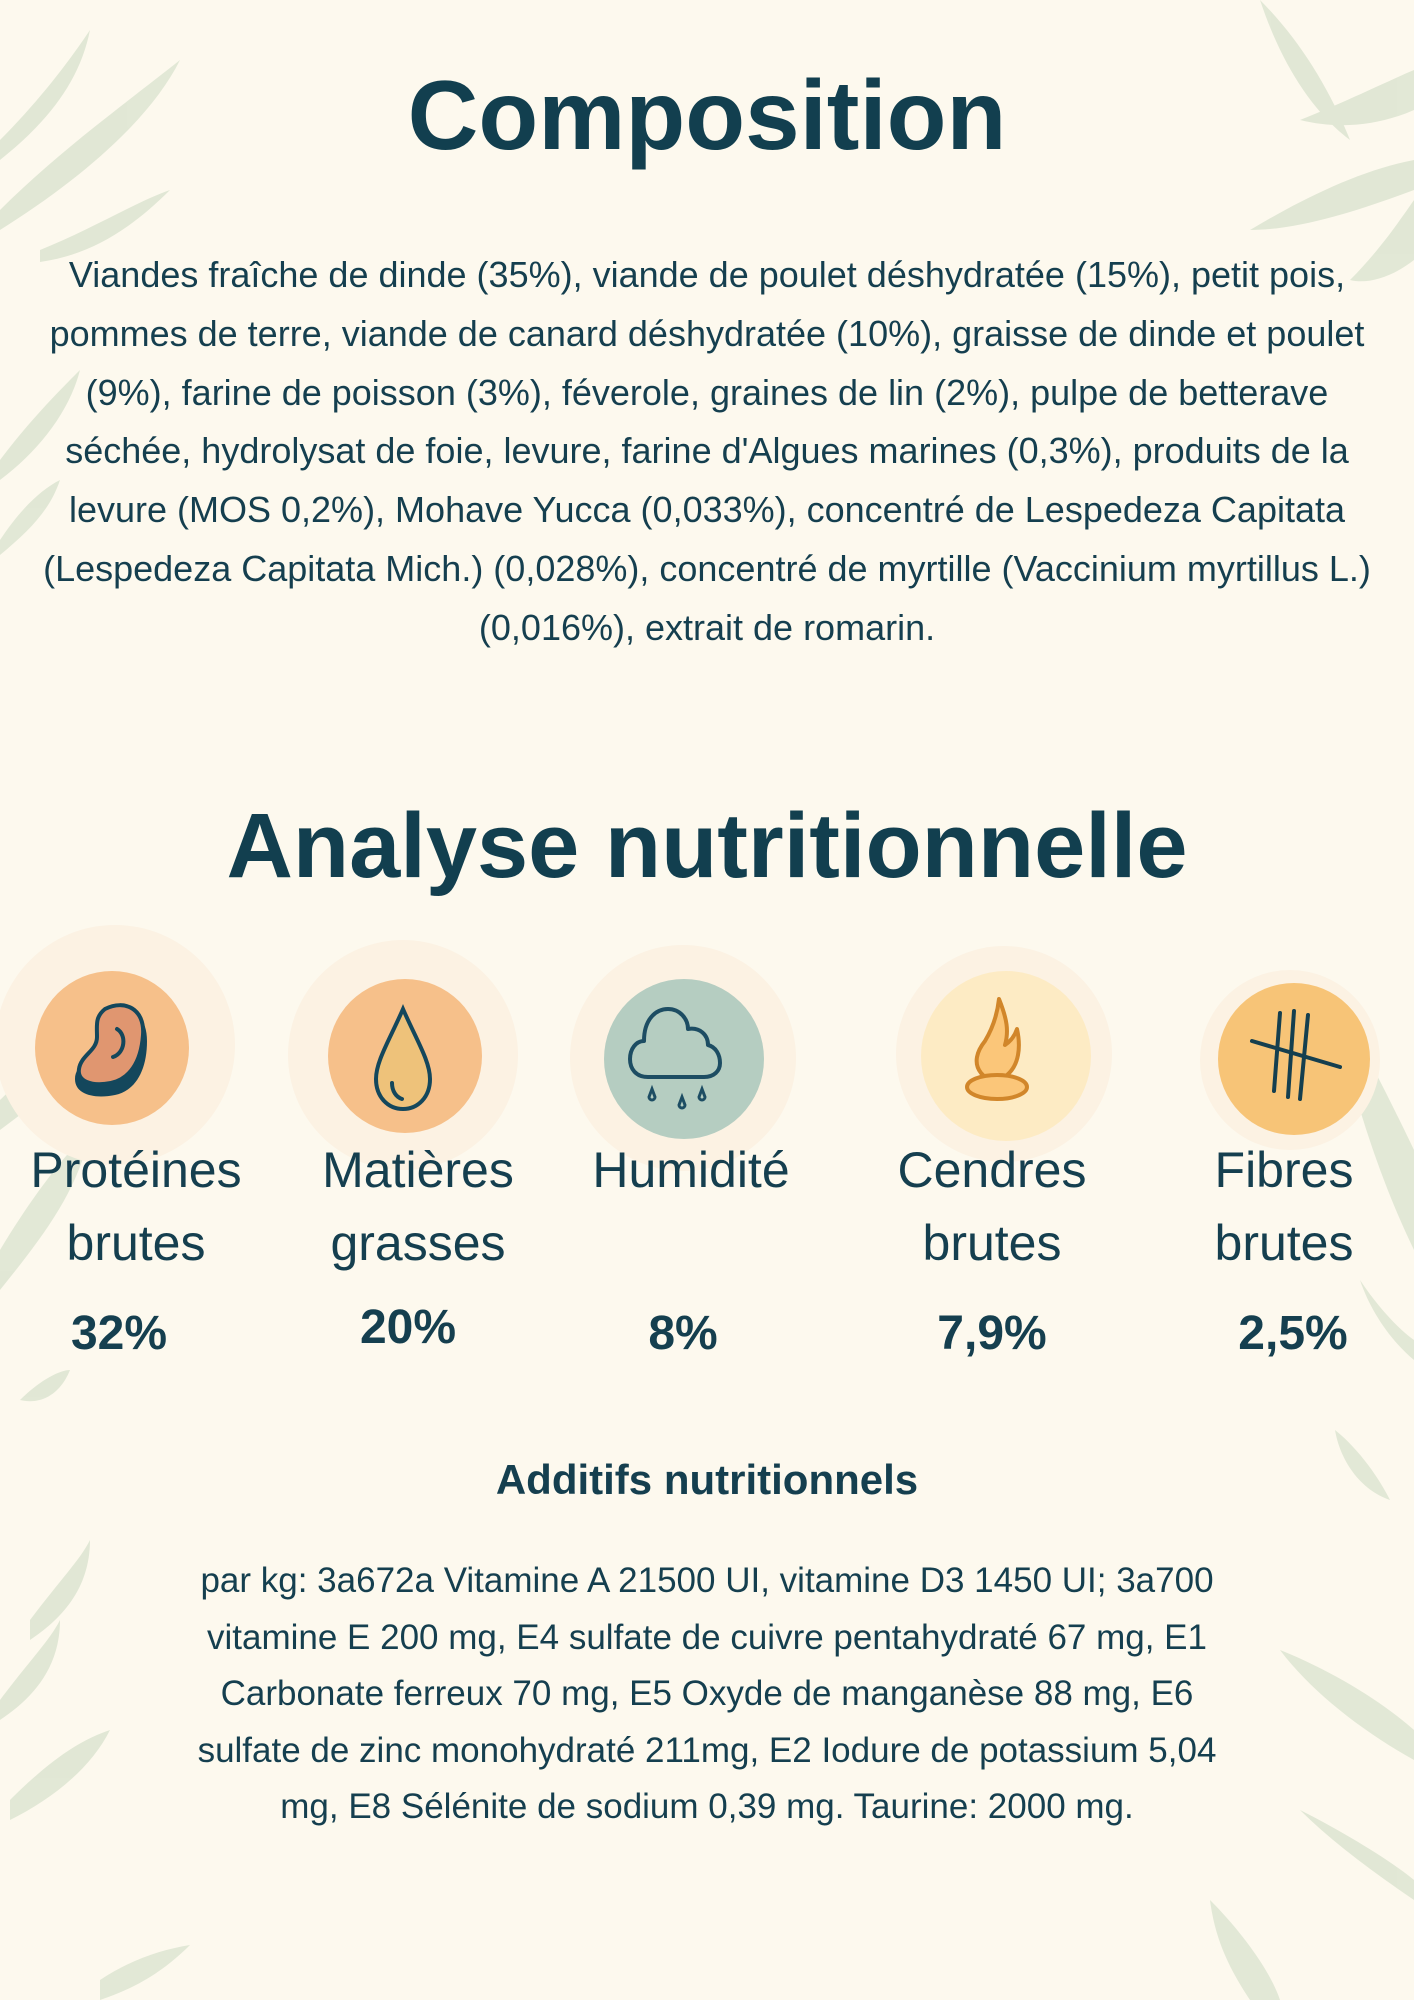 This screenshot has height=2000, width=1414. I want to click on rain-cloud-icon, so click(675, 1058).